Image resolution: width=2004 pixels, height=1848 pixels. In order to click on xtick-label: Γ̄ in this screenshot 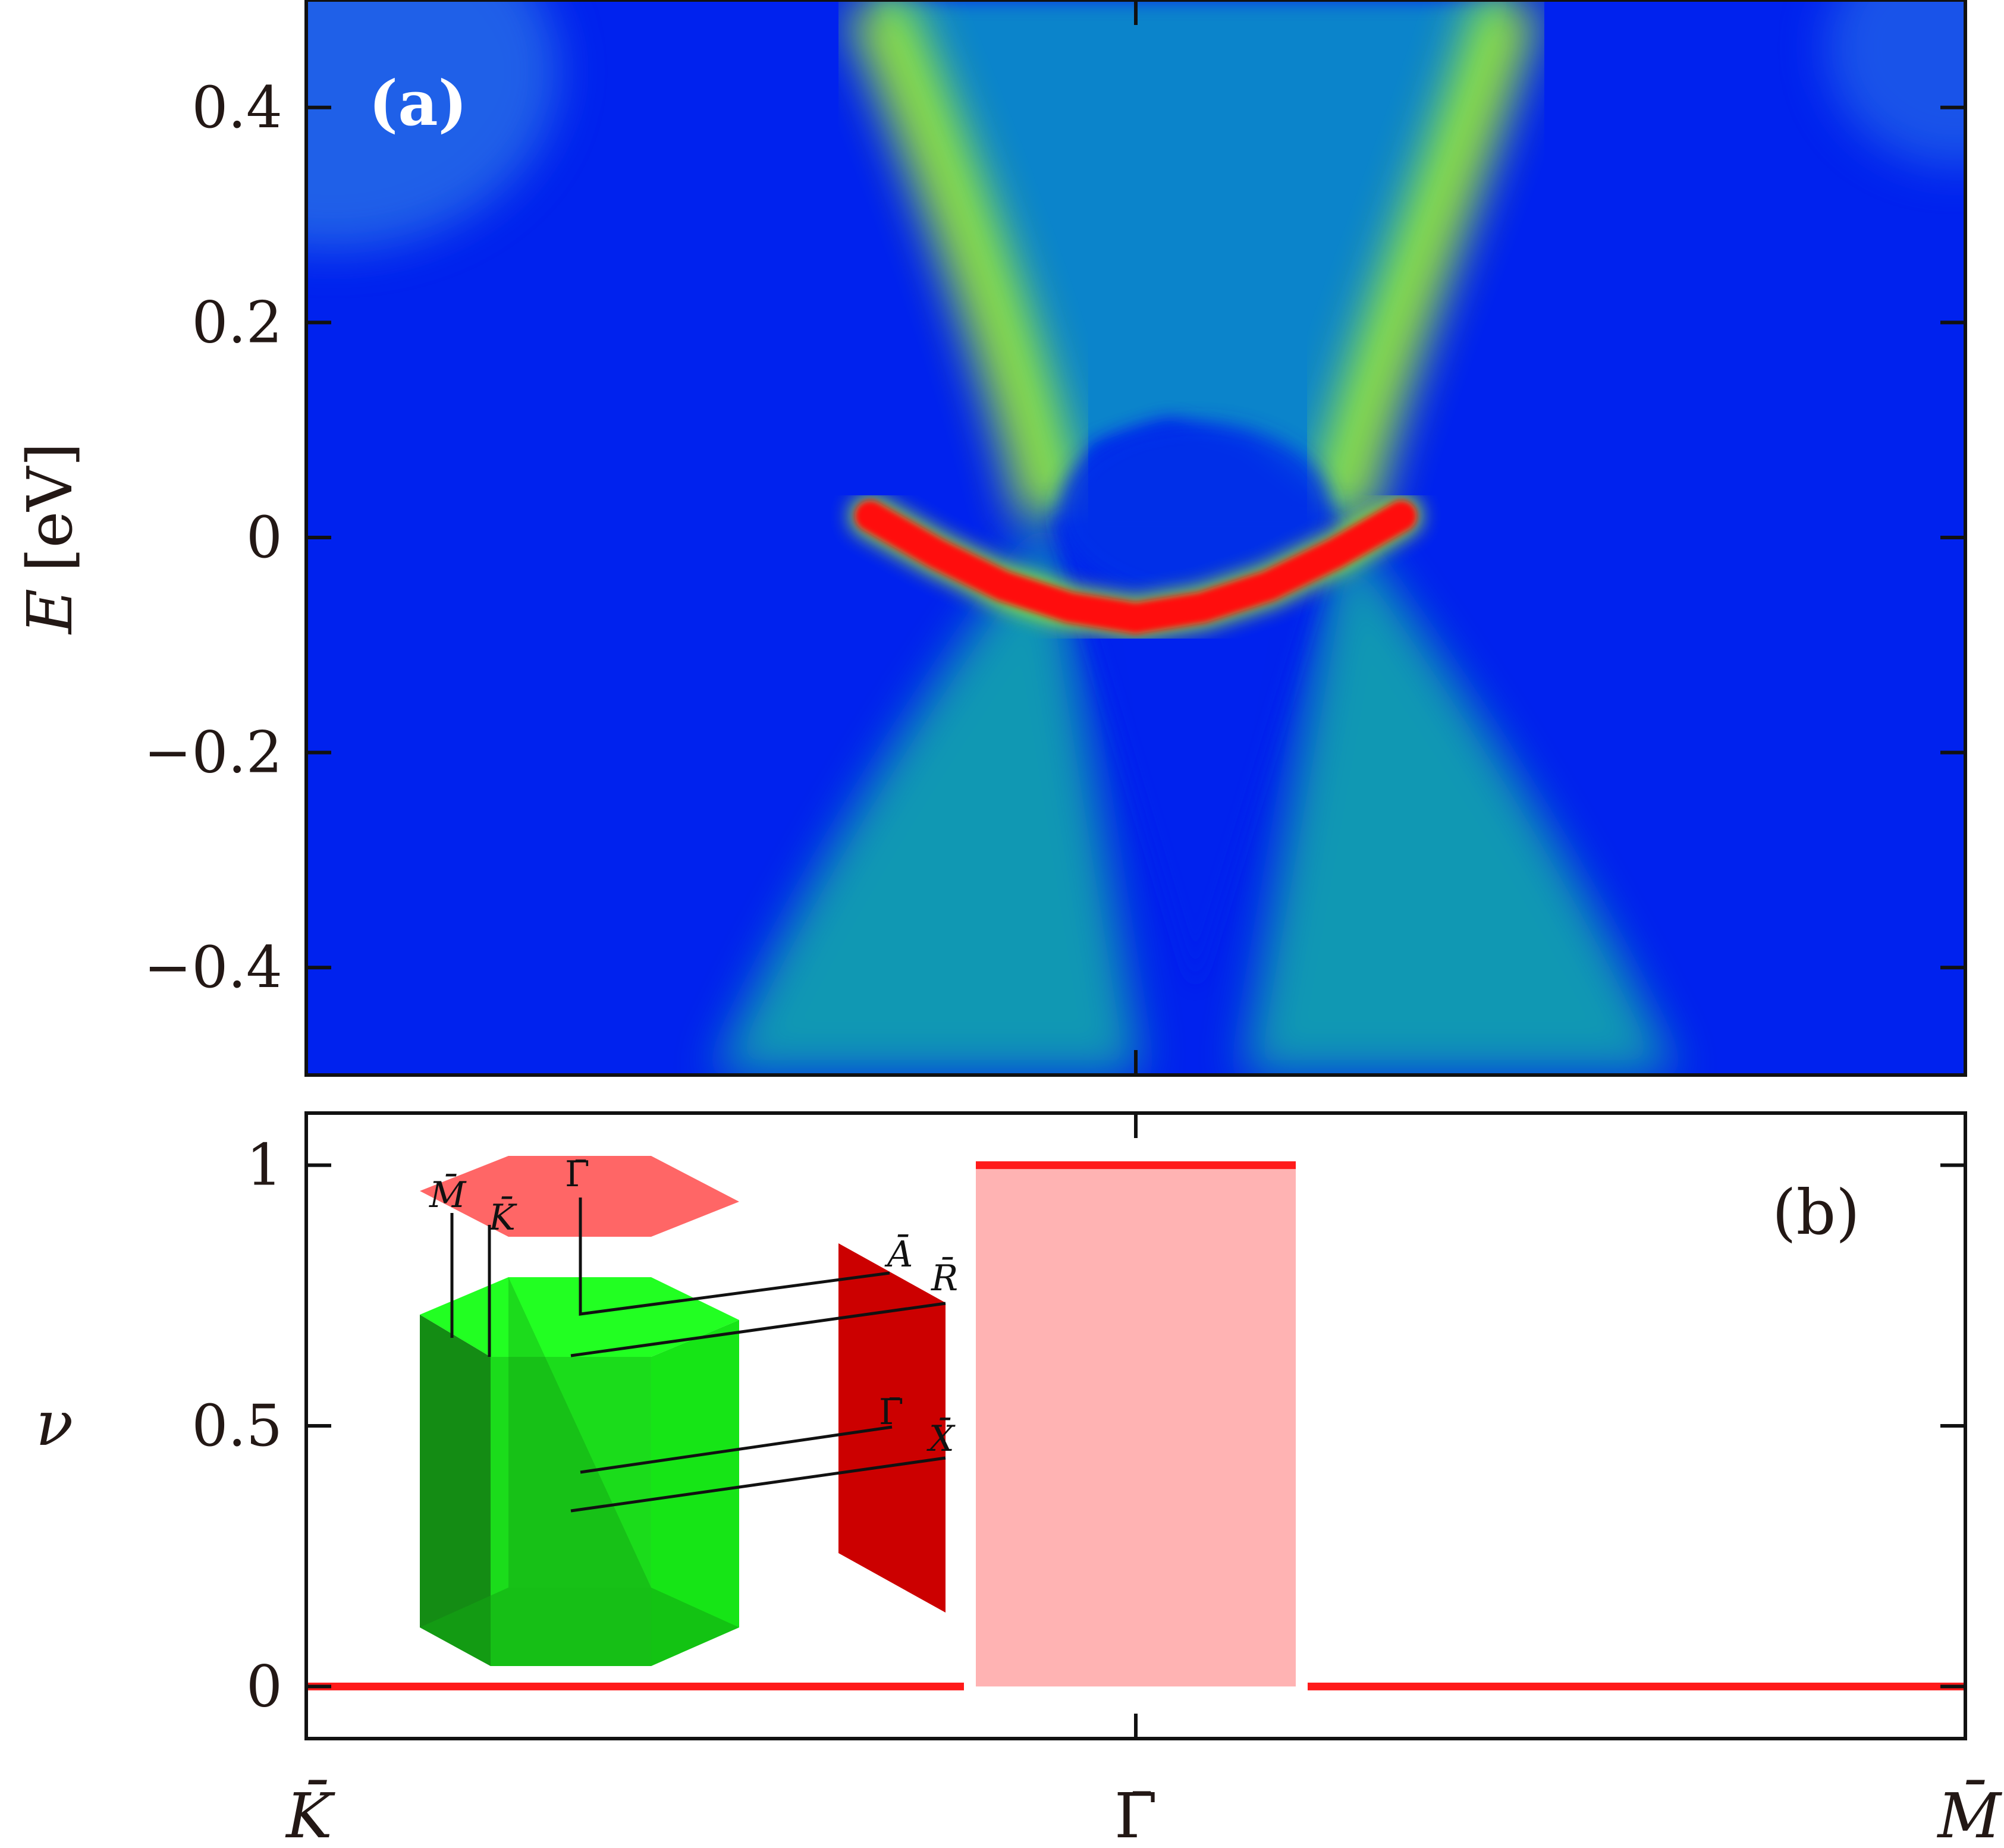, I will do `click(1135, 1814)`.